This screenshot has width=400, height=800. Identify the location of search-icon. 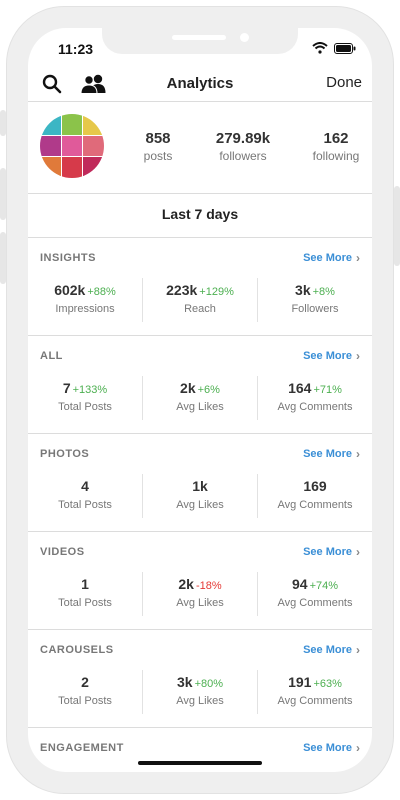
(52, 84).